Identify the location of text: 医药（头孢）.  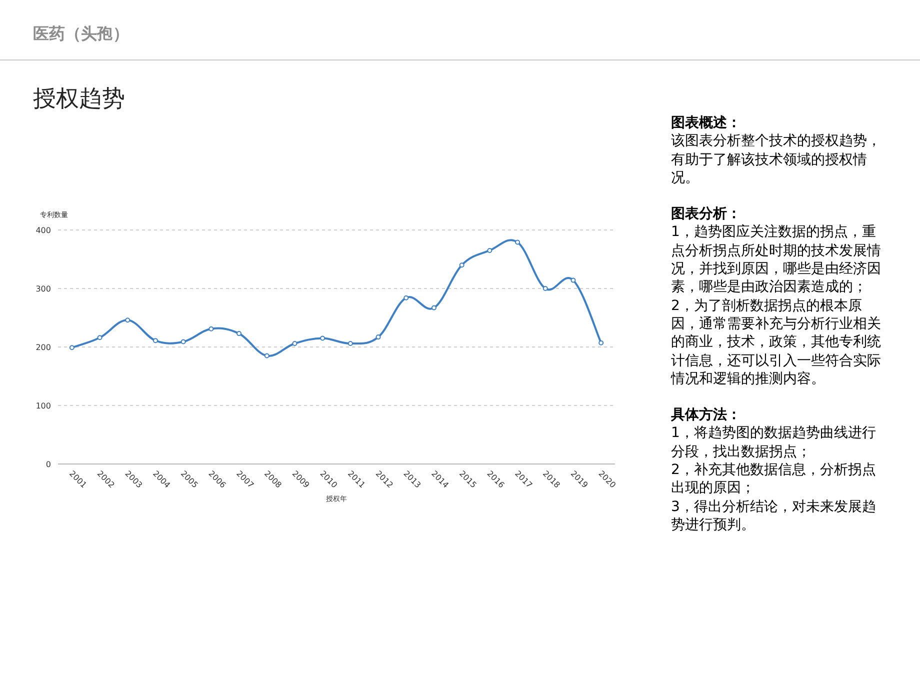
(81, 33).